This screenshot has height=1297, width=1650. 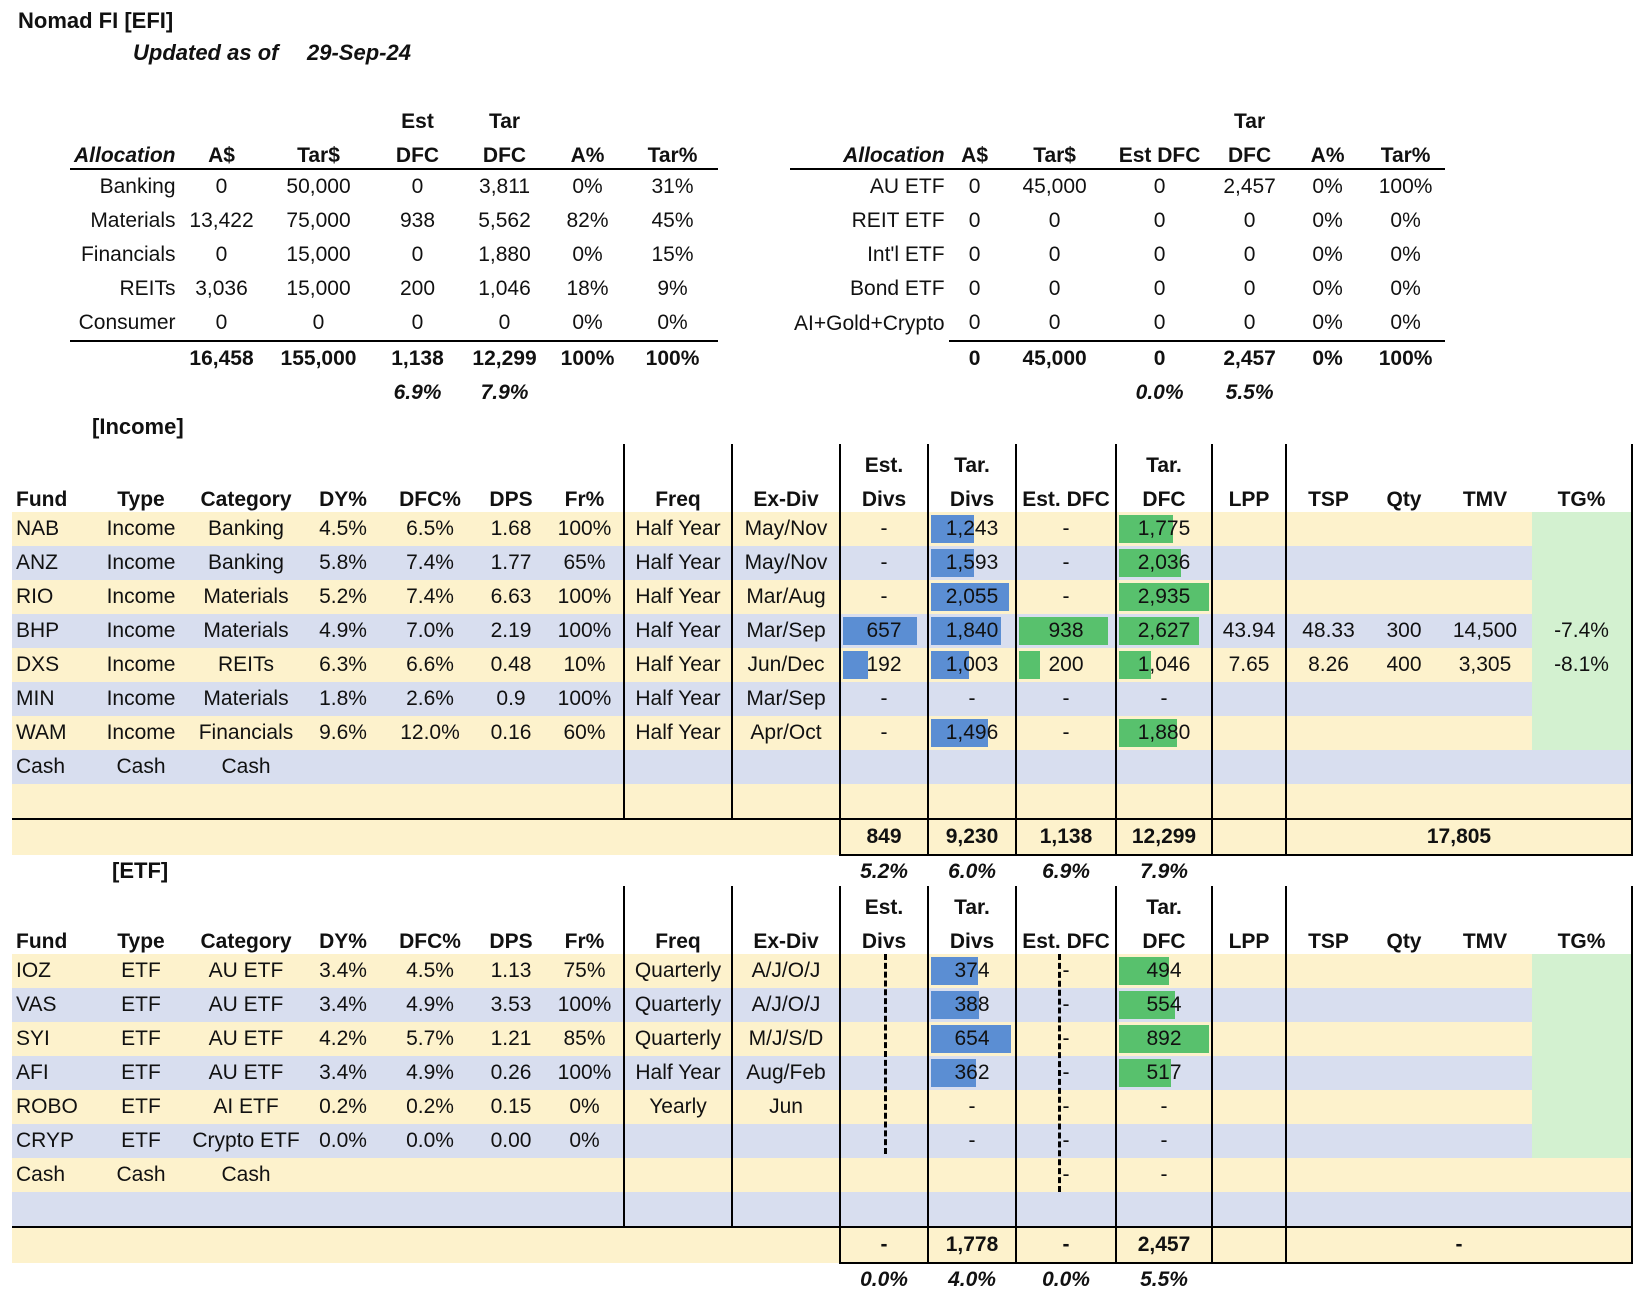 I want to click on cell-text: 2,036, so click(x=1164, y=562).